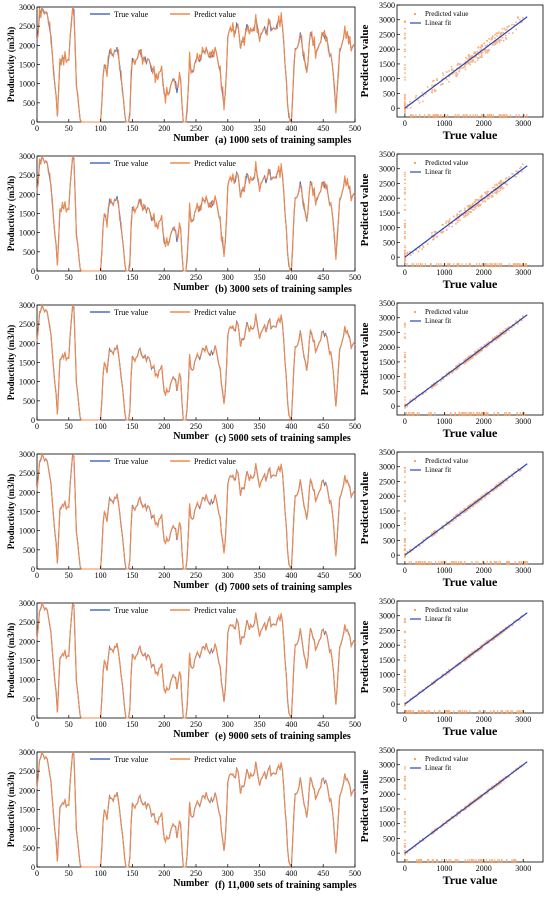 The image size is (550, 904). Describe the element at coordinates (387, 452) in the screenshot. I see `y-tick-label: 3500` at that location.